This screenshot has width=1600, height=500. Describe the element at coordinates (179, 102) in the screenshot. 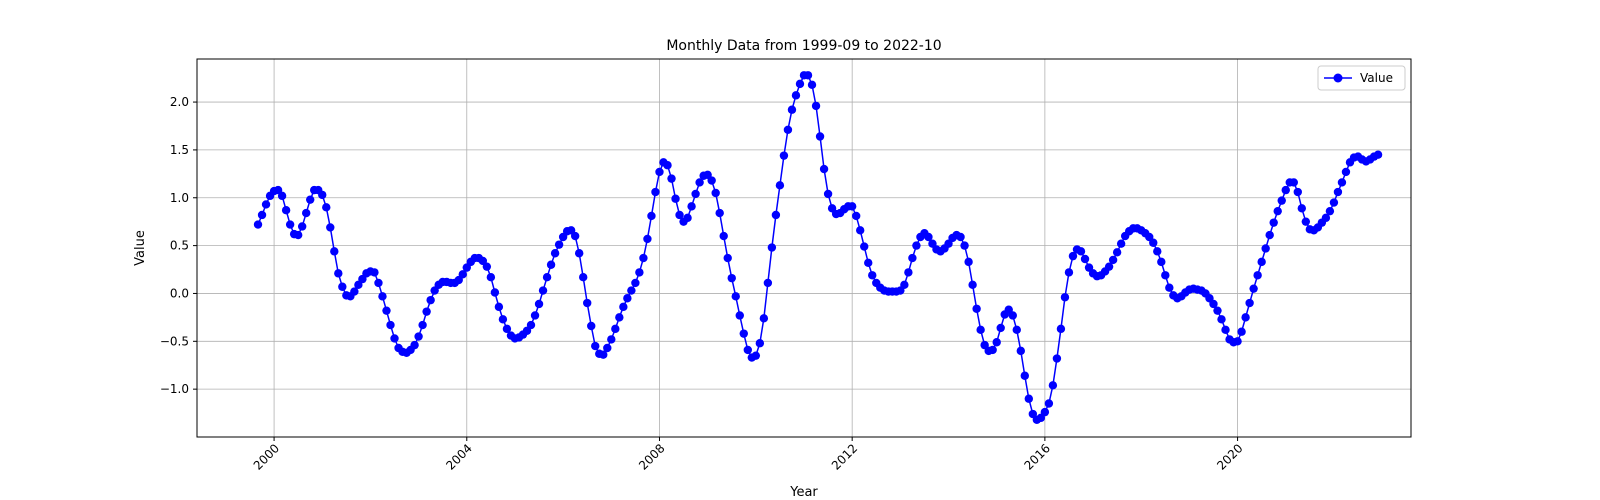

I see `y-tick-label: 2.0` at that location.